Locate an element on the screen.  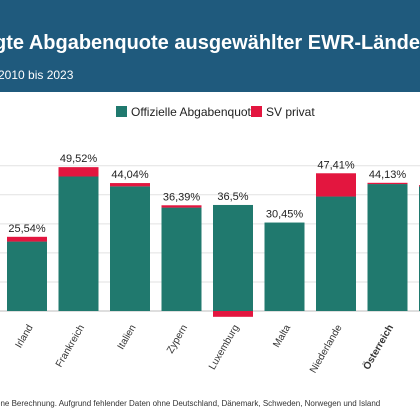
category-label: Luxemburg is located at coordinates (224, 347).